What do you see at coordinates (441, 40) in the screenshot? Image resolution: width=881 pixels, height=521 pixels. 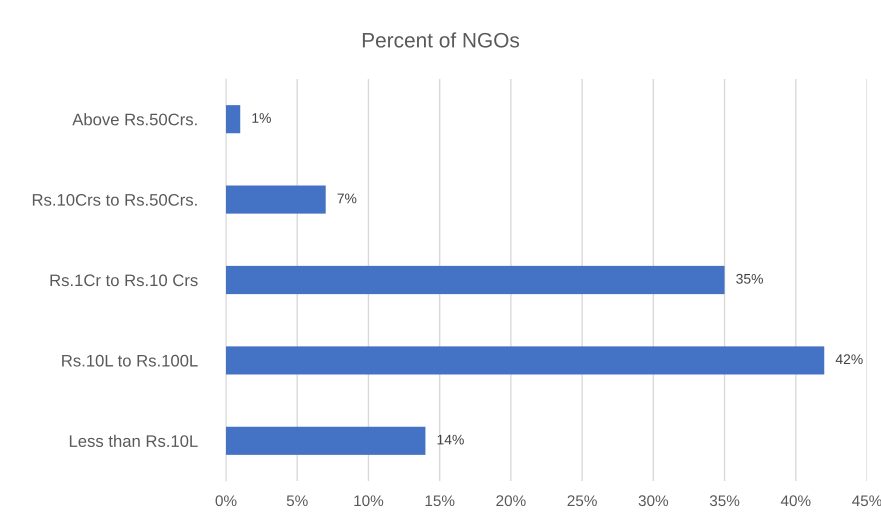 I see `chart-title: Percent of NGOs` at bounding box center [441, 40].